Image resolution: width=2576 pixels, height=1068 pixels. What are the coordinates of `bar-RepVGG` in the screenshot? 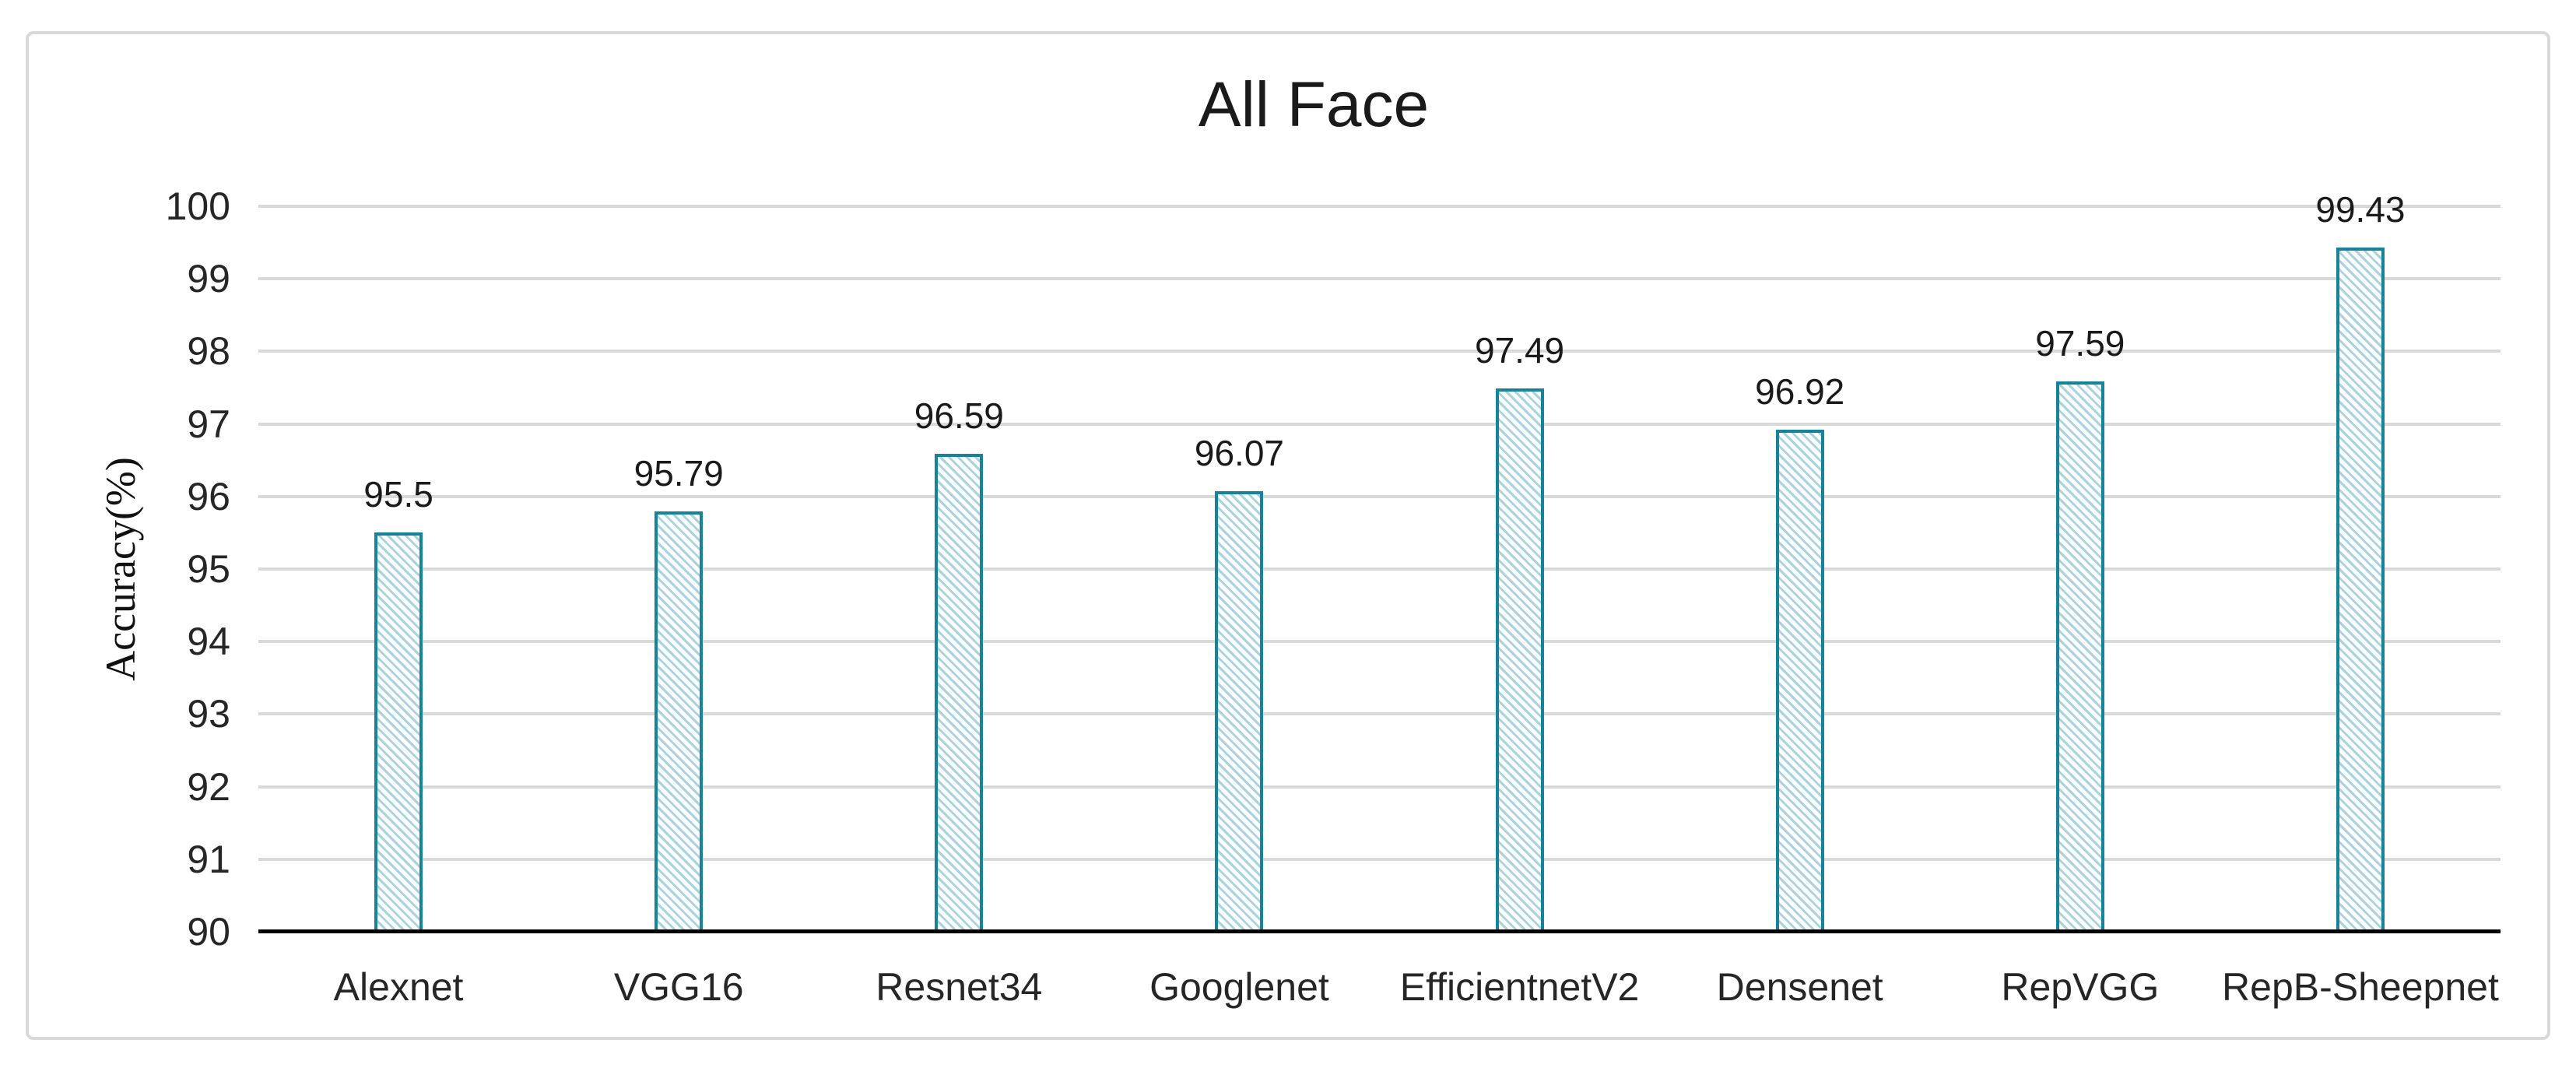 It's located at (2080, 656).